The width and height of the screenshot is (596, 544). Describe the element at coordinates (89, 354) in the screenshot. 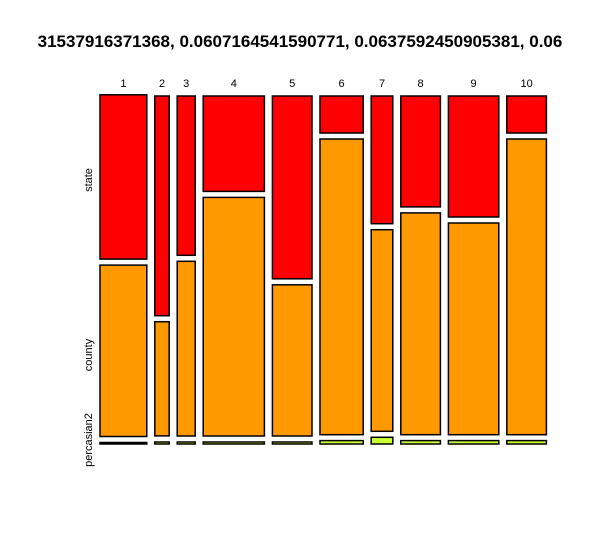

I see `y-label-county: county` at that location.